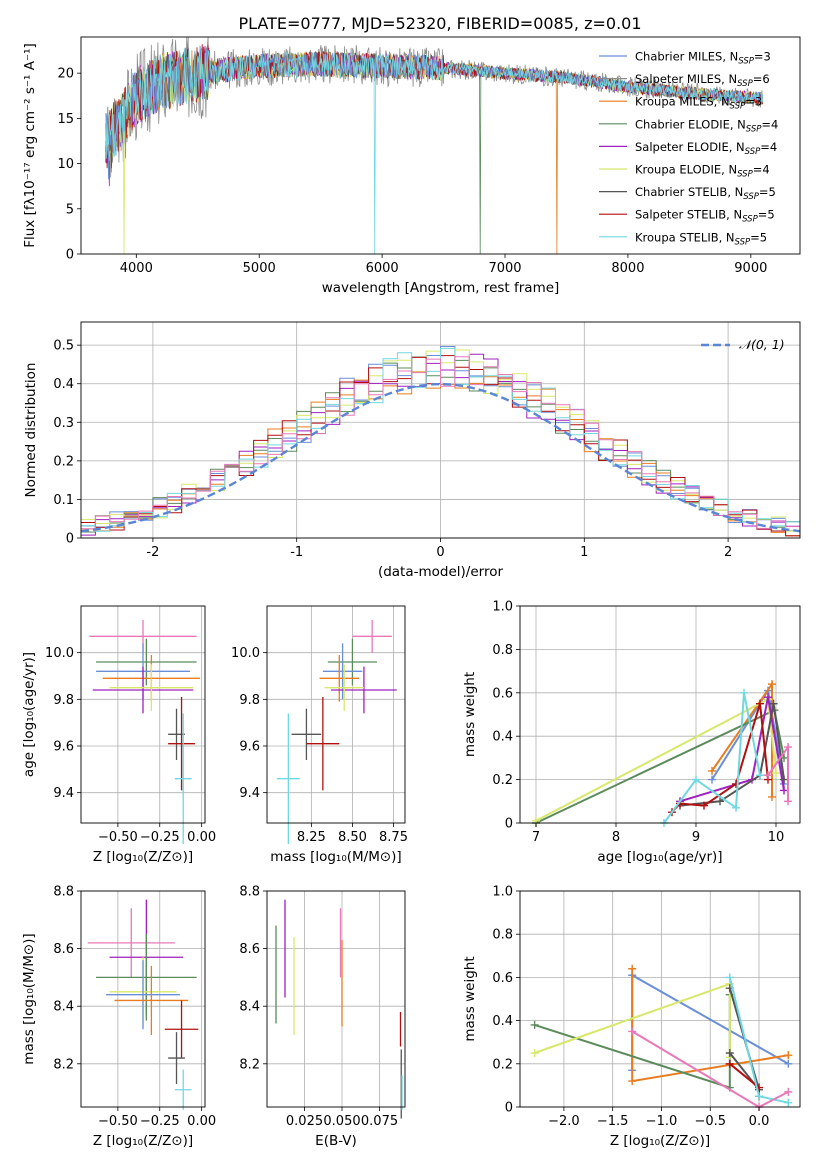  What do you see at coordinates (662, 1121) in the screenshot?
I see `x-tick-label: −1.0` at bounding box center [662, 1121].